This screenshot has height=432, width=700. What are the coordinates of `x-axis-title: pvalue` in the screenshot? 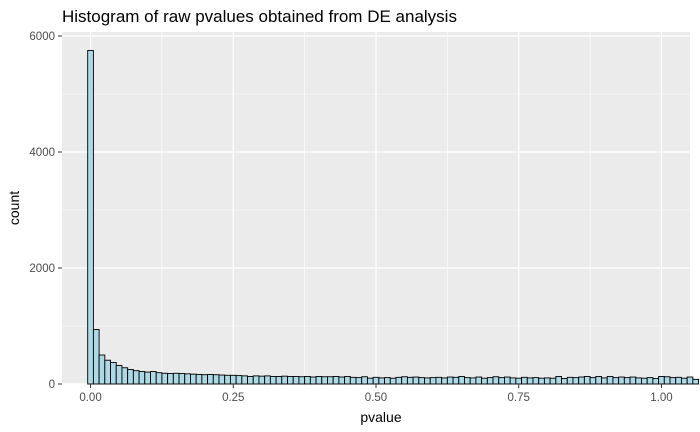 It's located at (380, 417).